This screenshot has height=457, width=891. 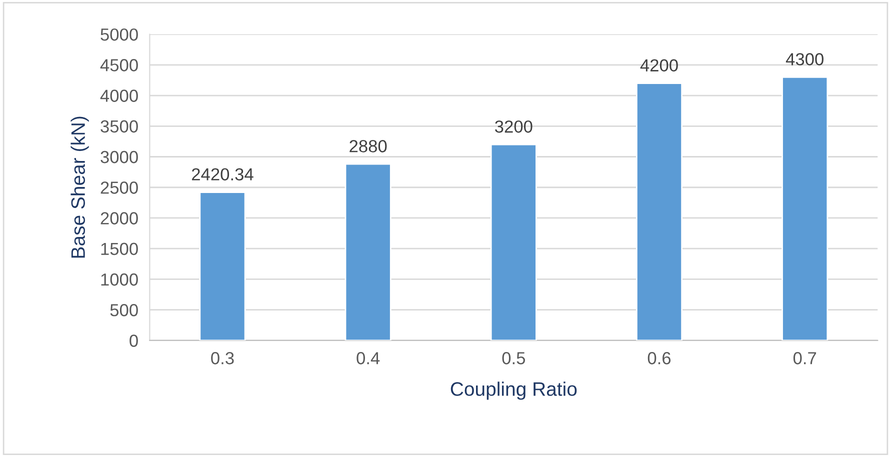 What do you see at coordinates (119, 157) in the screenshot?
I see `y-tick-label: 3000` at bounding box center [119, 157].